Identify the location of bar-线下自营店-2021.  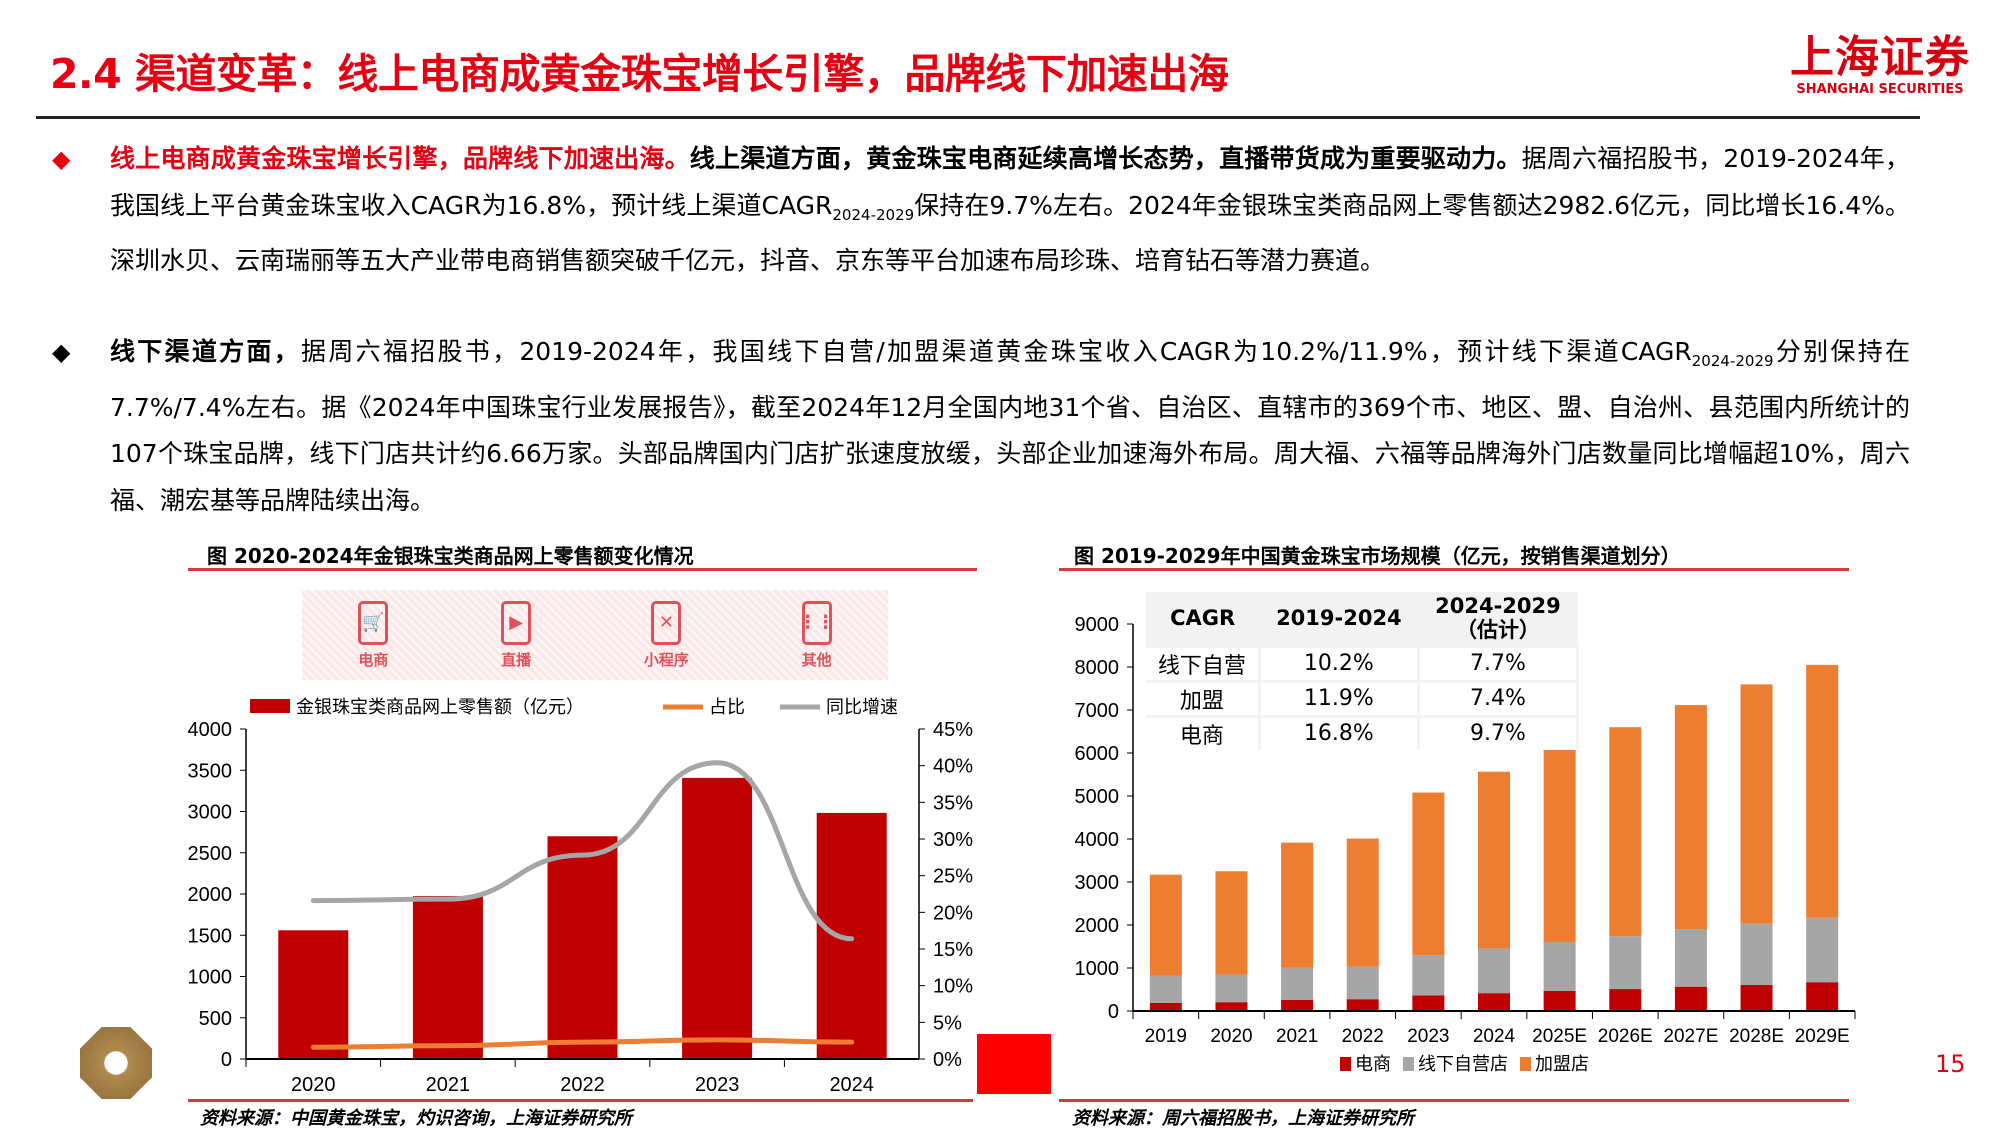
(1297, 983).